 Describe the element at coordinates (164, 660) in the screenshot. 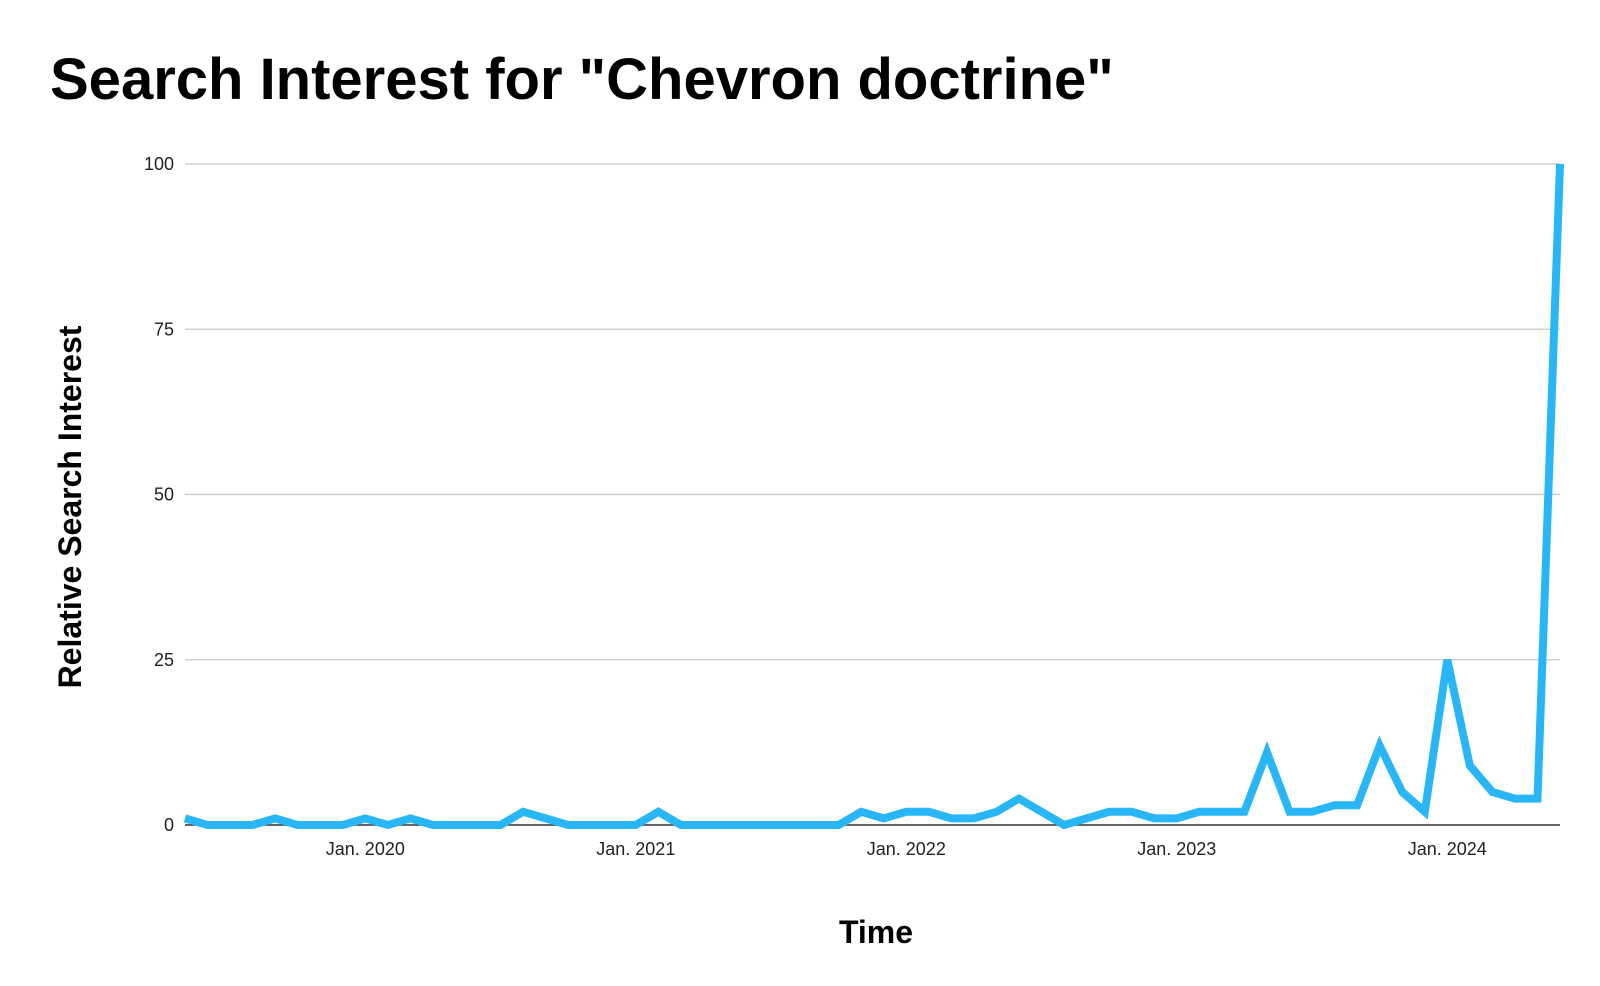

I see `y-tick-label: 25` at that location.